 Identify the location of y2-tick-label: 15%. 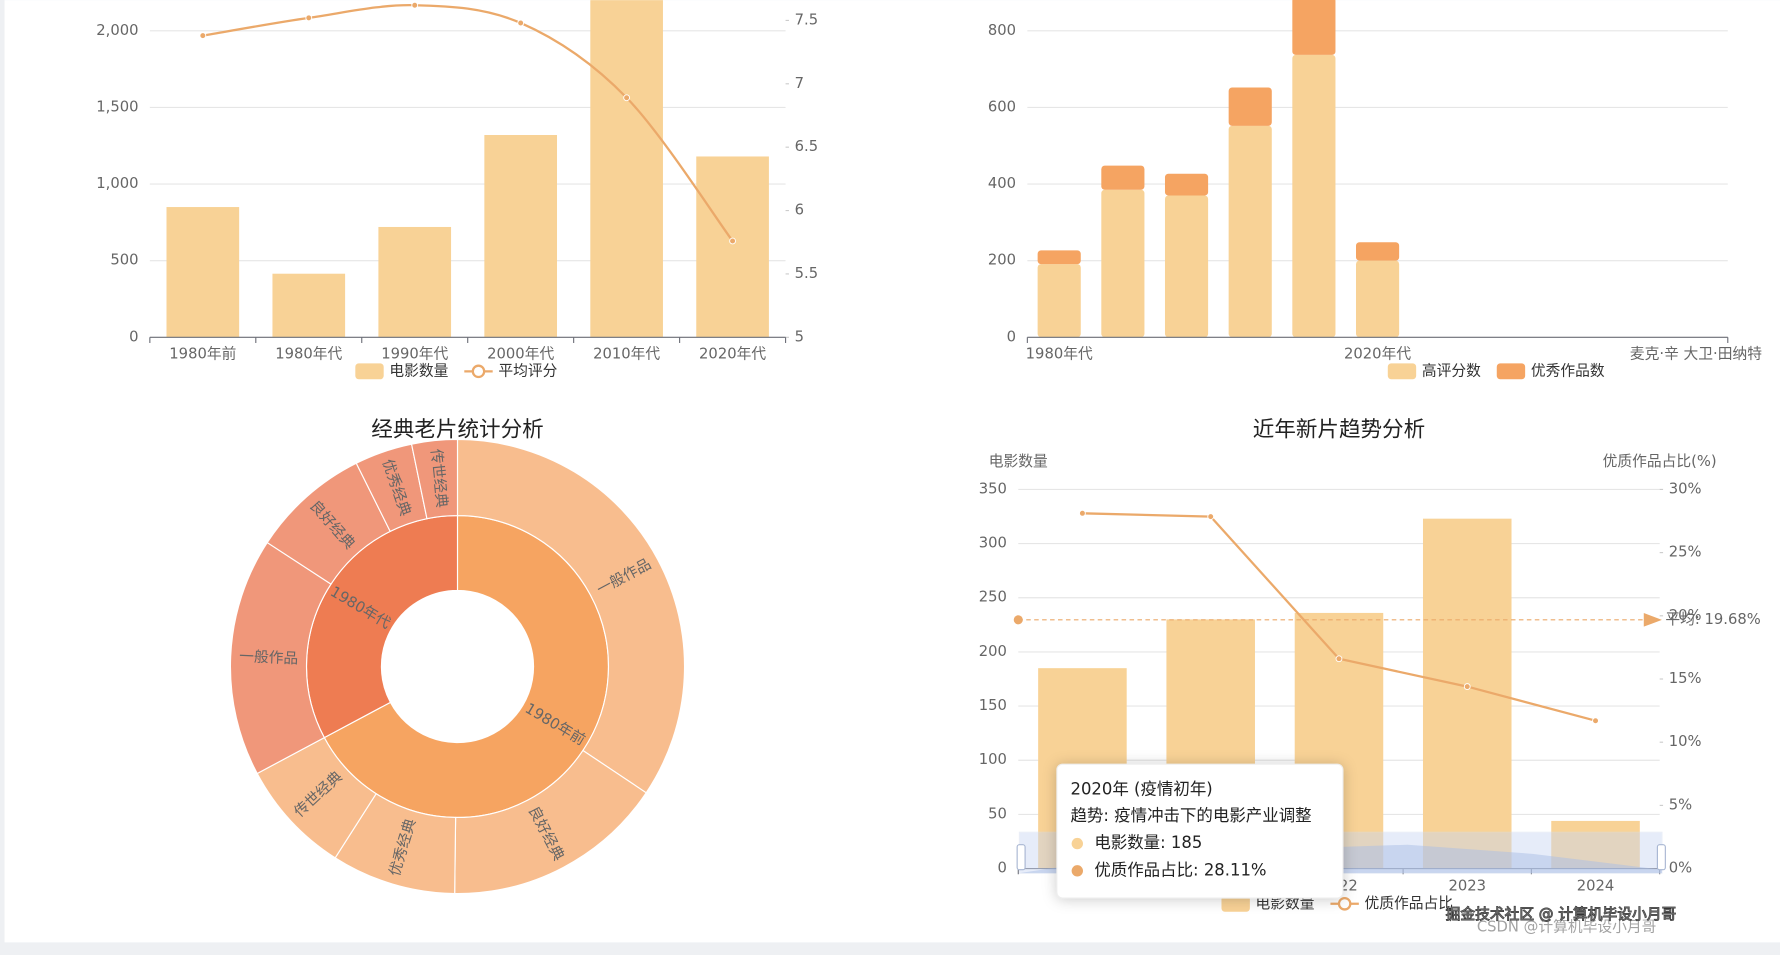
(1685, 678).